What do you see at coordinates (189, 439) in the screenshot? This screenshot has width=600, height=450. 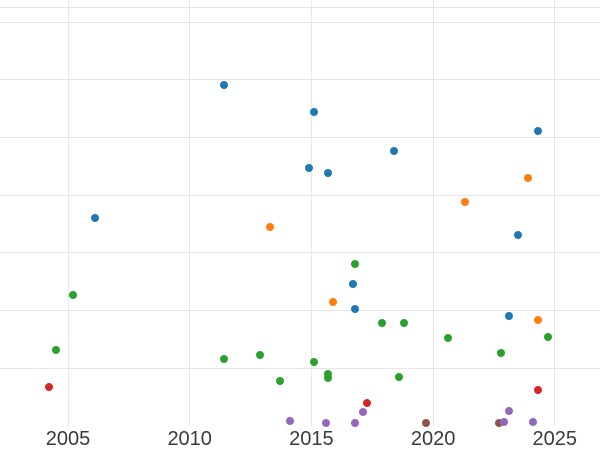 I see `x-tick-label: 2010` at bounding box center [189, 439].